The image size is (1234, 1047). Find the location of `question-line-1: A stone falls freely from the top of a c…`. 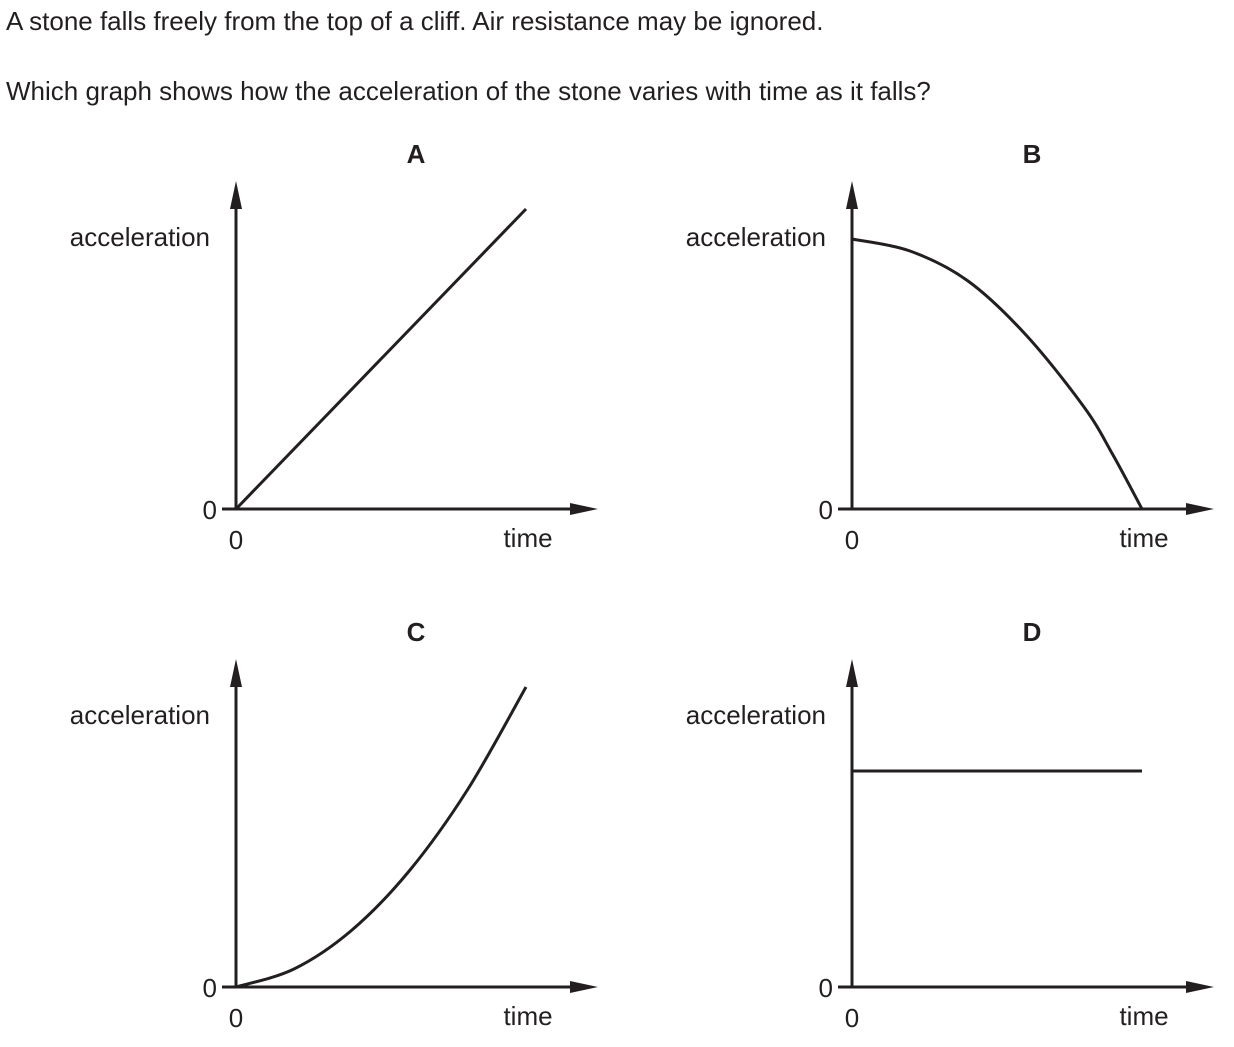

question-line-1: A stone falls freely from the top of a c… is located at coordinates (415, 21).